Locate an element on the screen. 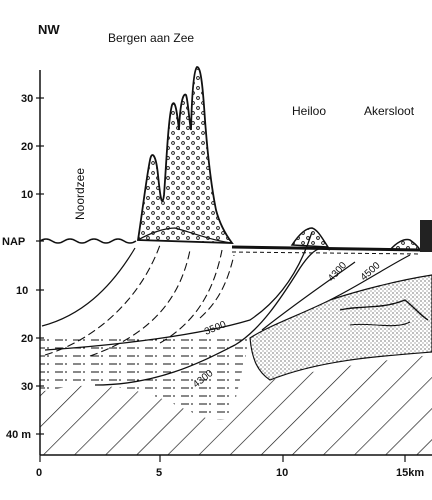 The height and width of the screenshot is (500, 432). dune-base-line is located at coordinates (185, 235).